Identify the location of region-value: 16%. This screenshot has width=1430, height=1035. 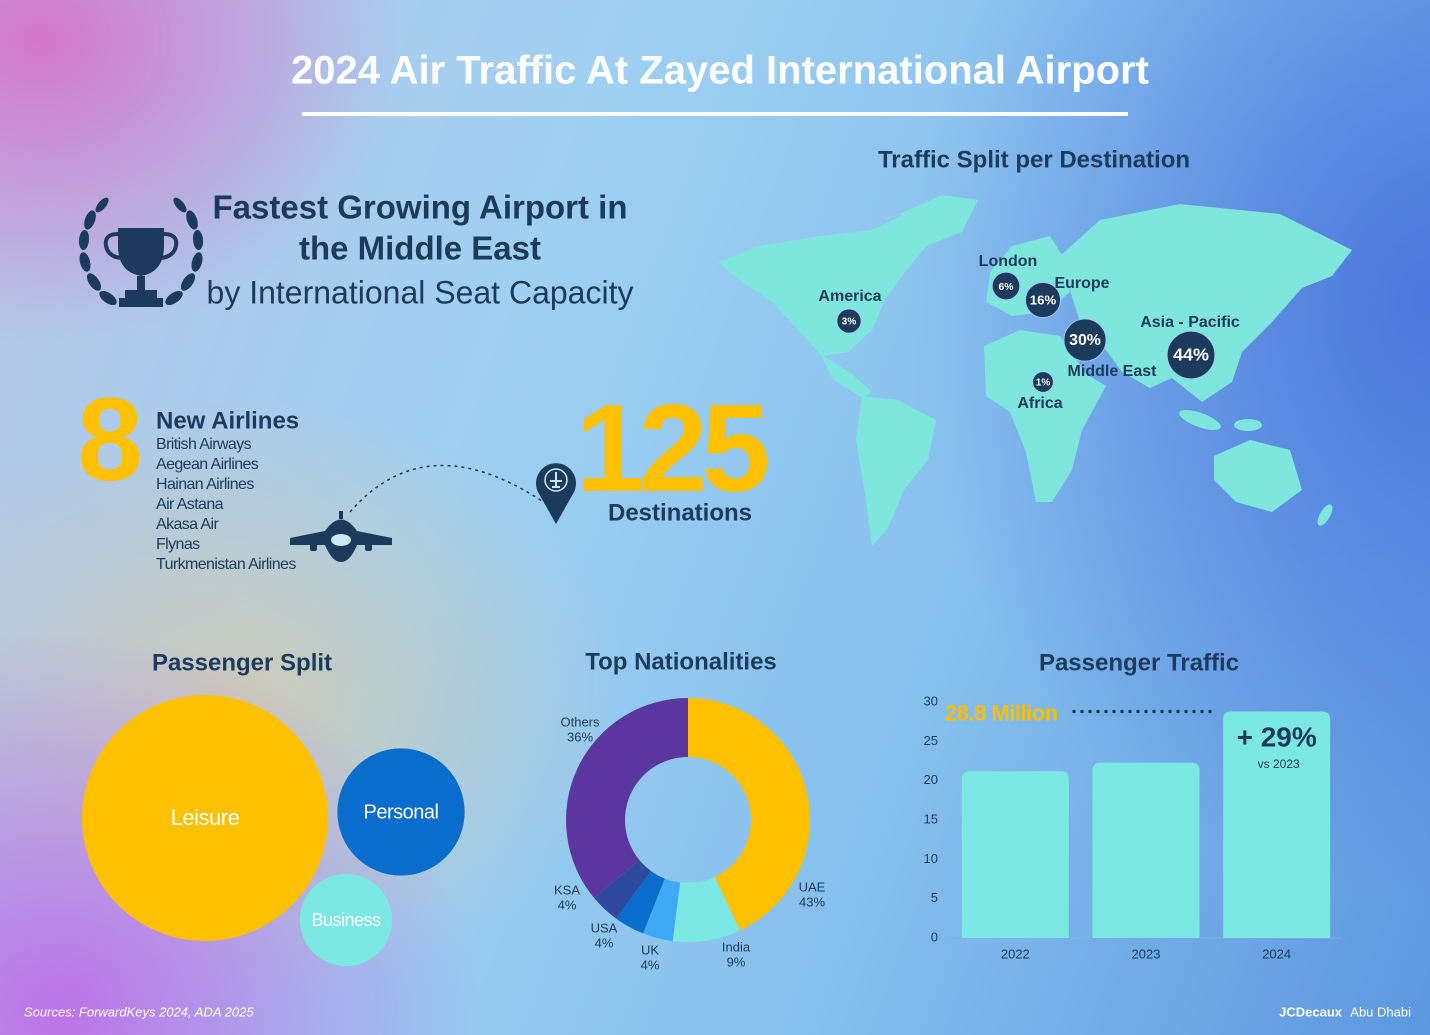
(1043, 299).